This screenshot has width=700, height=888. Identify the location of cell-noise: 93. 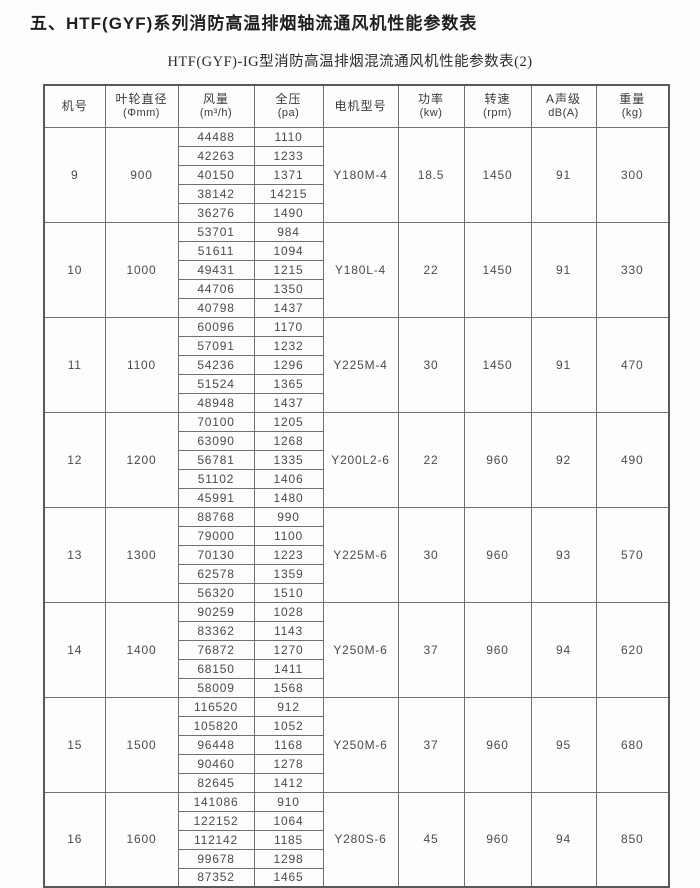
(563, 554).